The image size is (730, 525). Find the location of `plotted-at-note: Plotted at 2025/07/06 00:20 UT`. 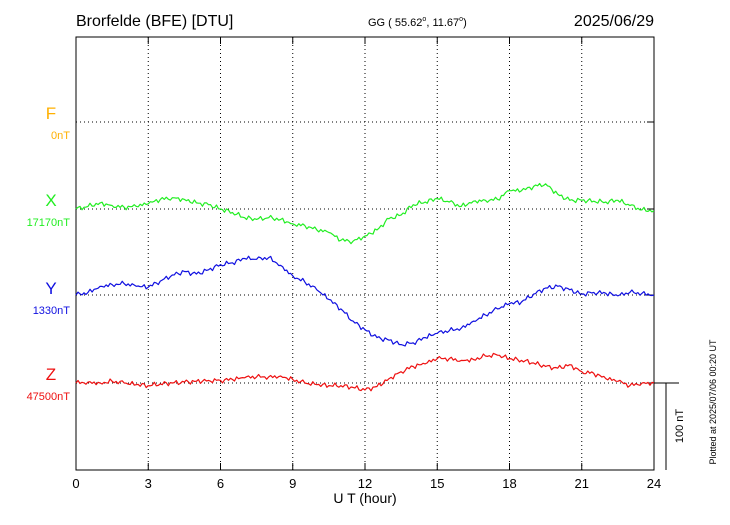

plotted-at-note: Plotted at 2025/07/06 00:20 UT is located at coordinates (713, 402).